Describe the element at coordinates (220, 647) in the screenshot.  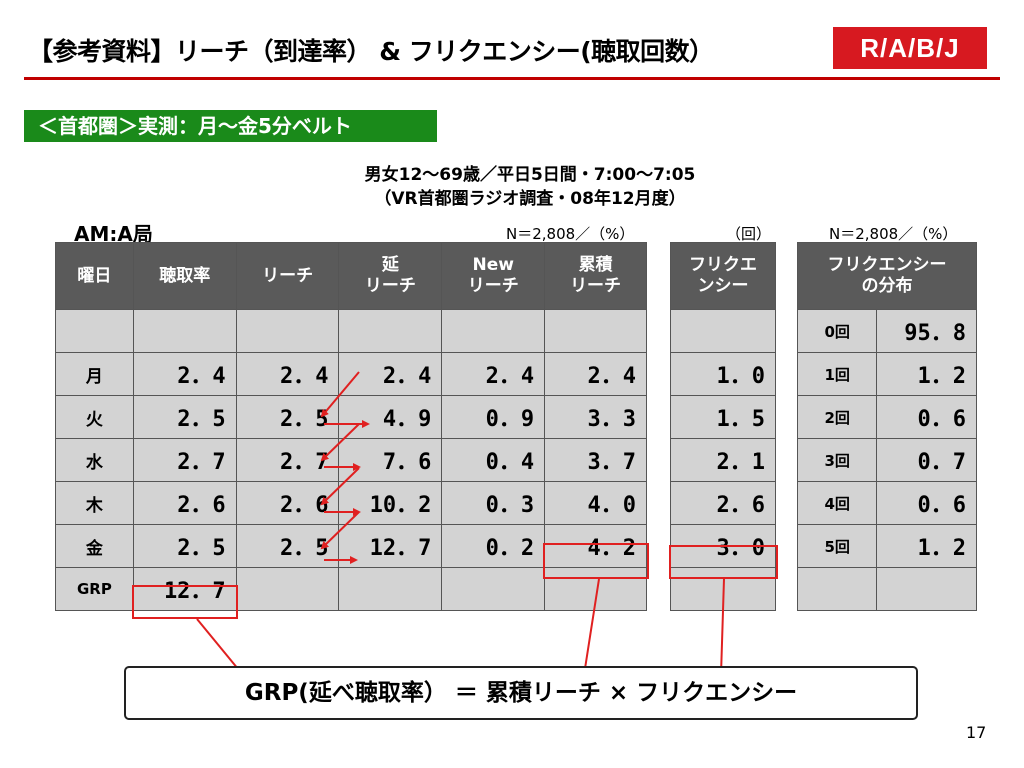
I see `grp-to-formula-arrow` at that location.